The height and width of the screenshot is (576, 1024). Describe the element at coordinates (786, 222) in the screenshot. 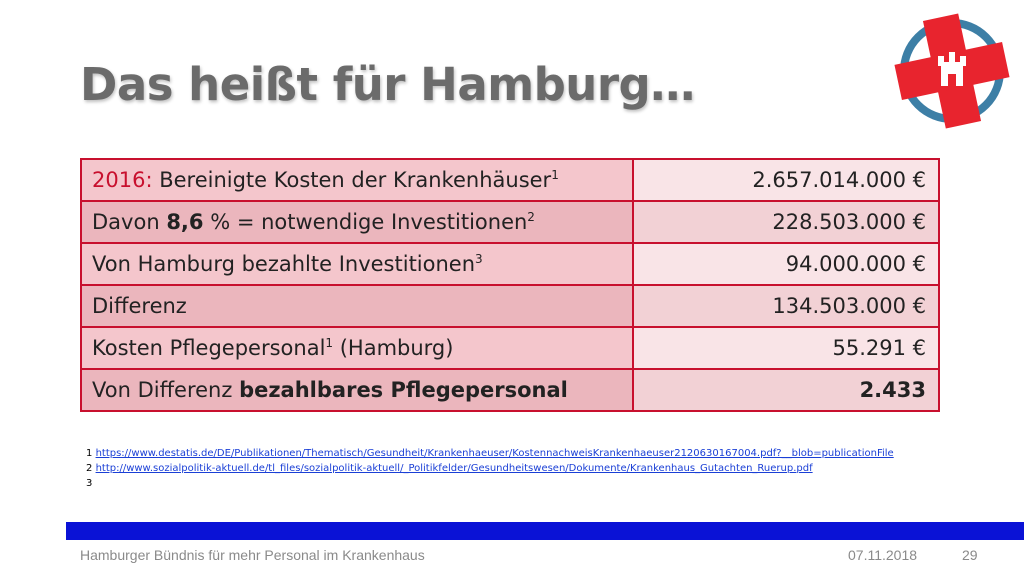

I see `row-value: 228.503.000 €` at that location.